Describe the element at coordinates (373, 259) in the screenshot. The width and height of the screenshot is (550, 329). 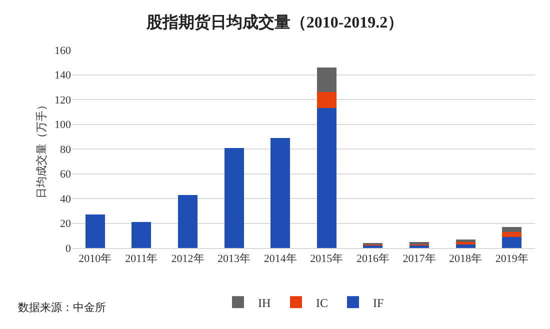
I see `x-tick-label: 2016年` at that location.